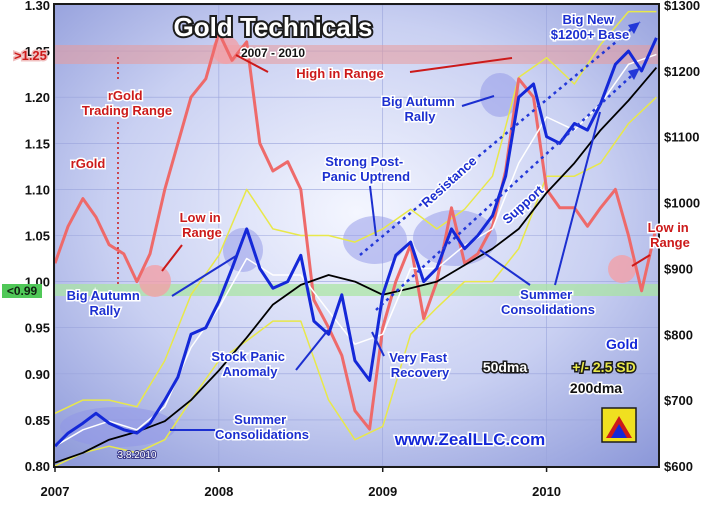 The width and height of the screenshot is (720, 509). I want to click on autumn-arrow-left, so click(204, 276).